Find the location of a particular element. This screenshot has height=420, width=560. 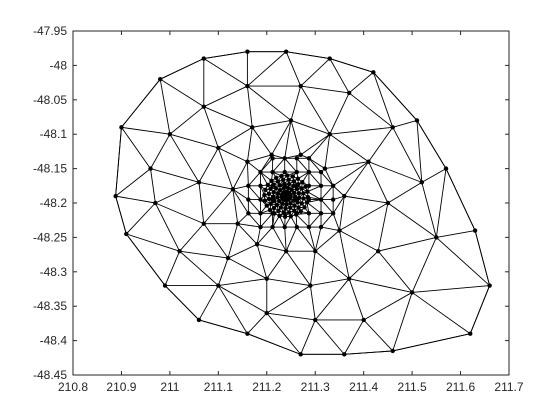

y-tick-label: -48.4 is located at coordinates (54, 341).